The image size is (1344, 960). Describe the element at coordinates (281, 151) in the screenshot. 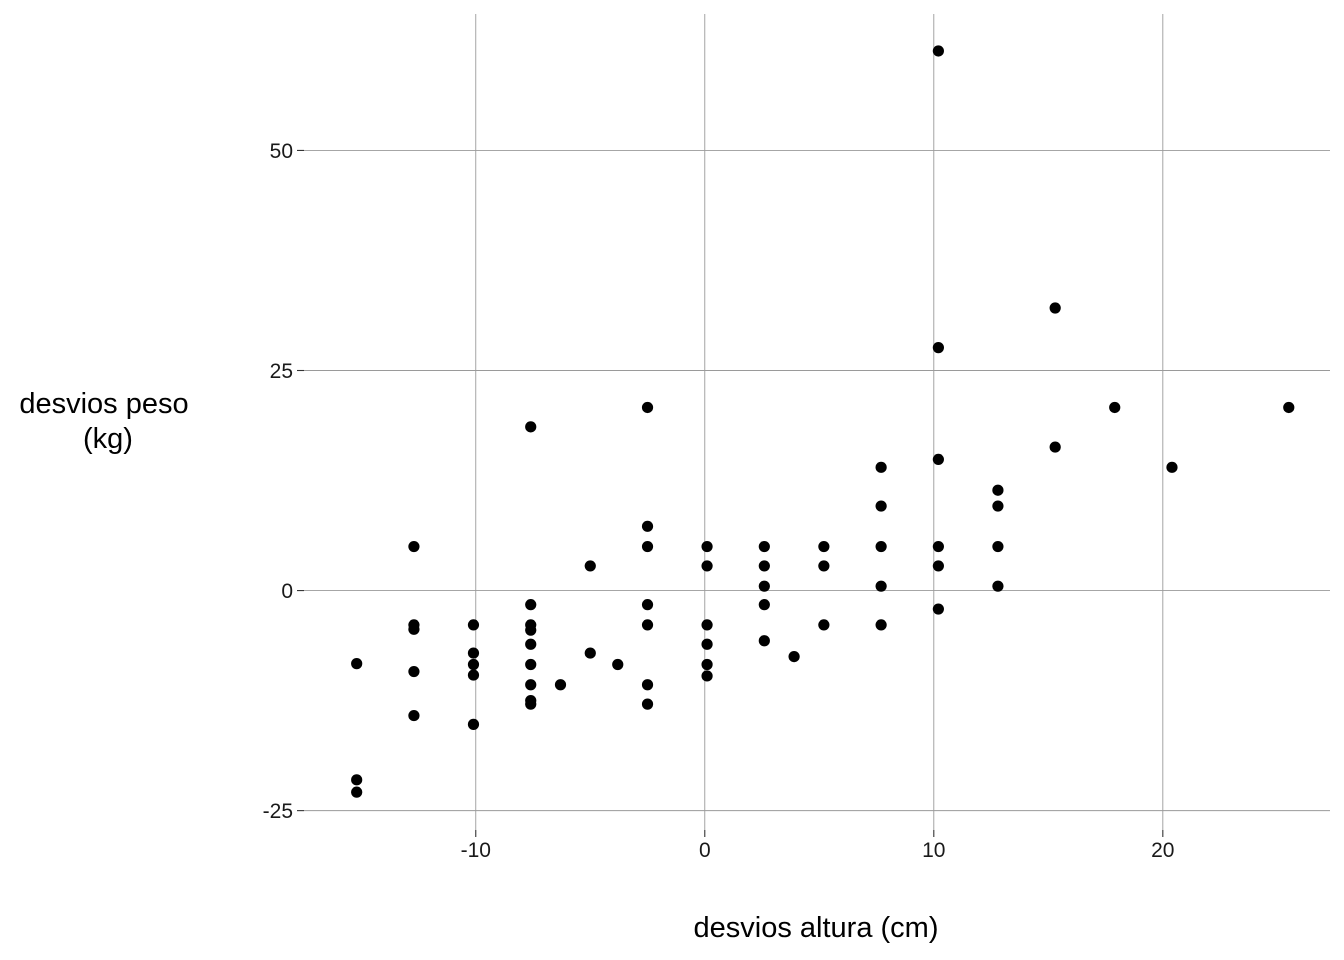

I see `y-tick-label: 50` at that location.